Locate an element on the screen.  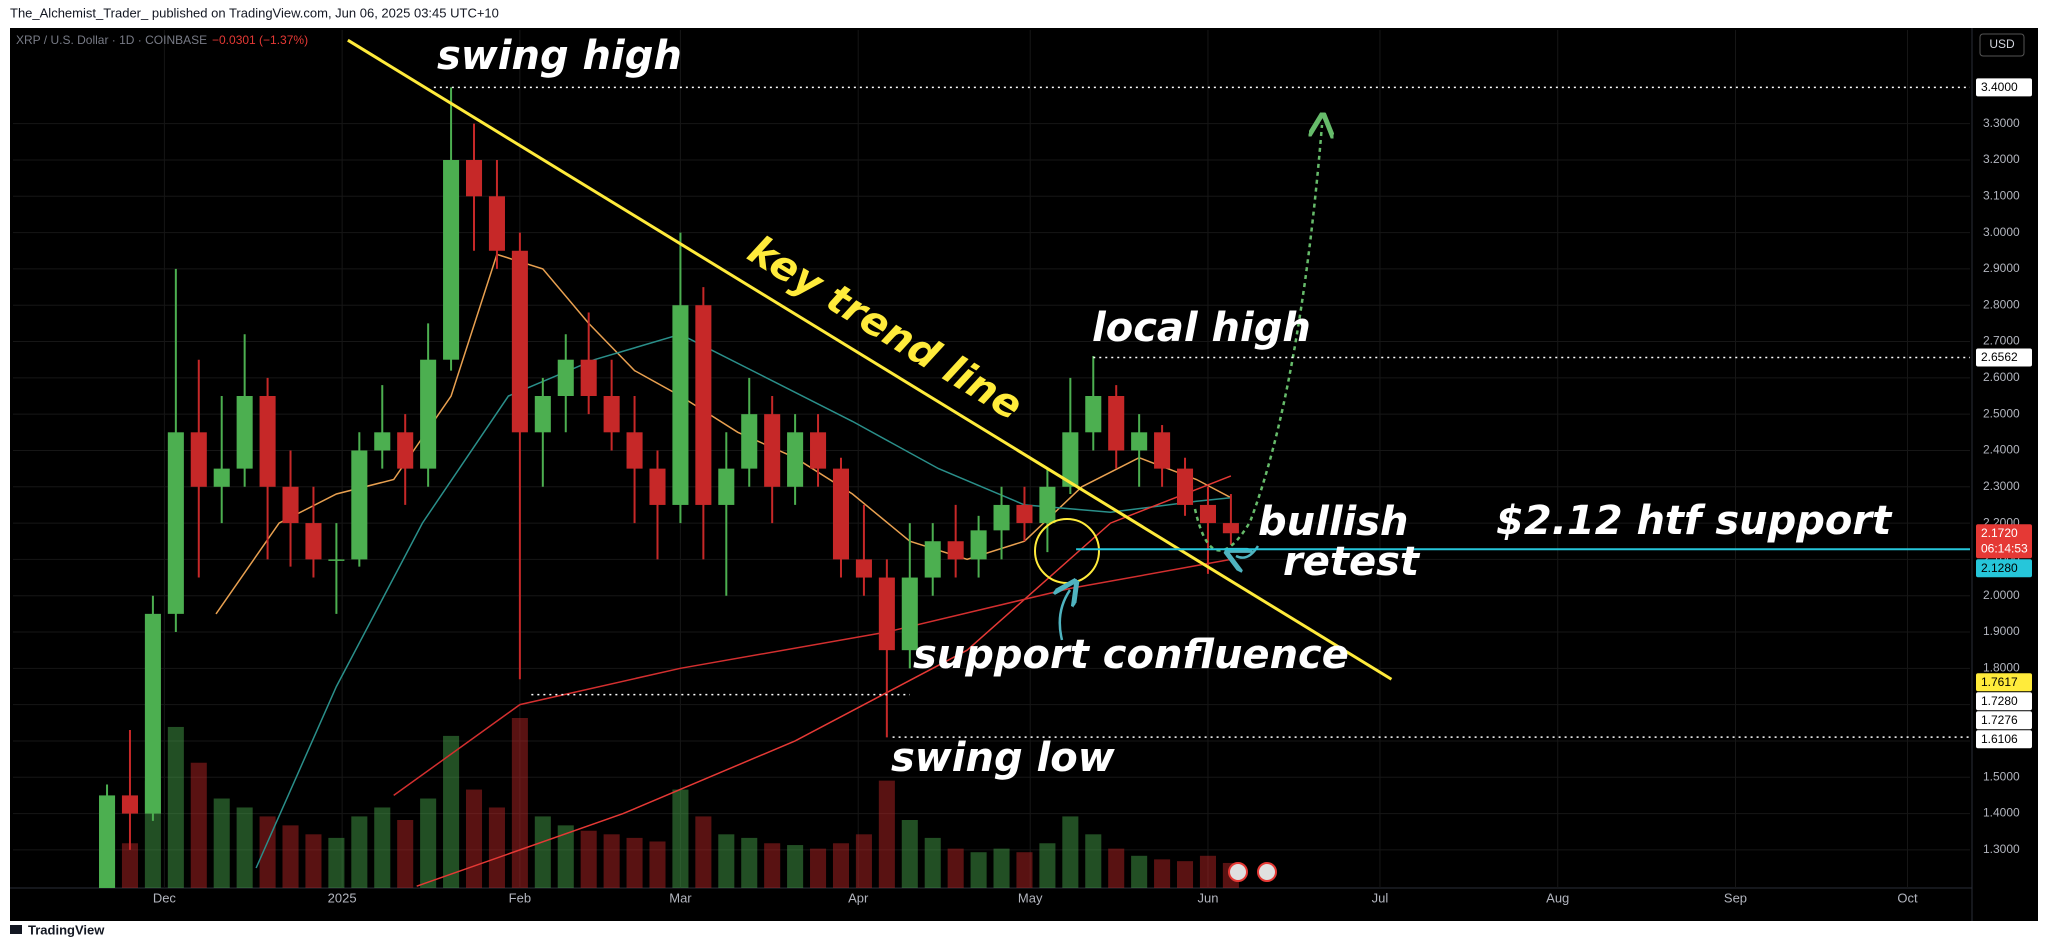
y-tick-label: 2.7000 is located at coordinates (2001, 341).